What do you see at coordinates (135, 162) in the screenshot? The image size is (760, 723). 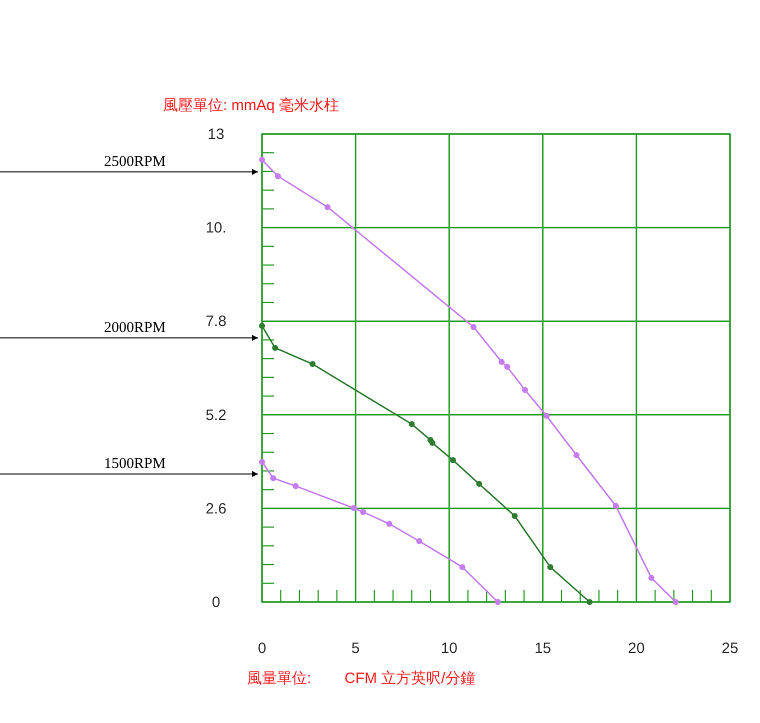 I see `text: 2500RPM` at bounding box center [135, 162].